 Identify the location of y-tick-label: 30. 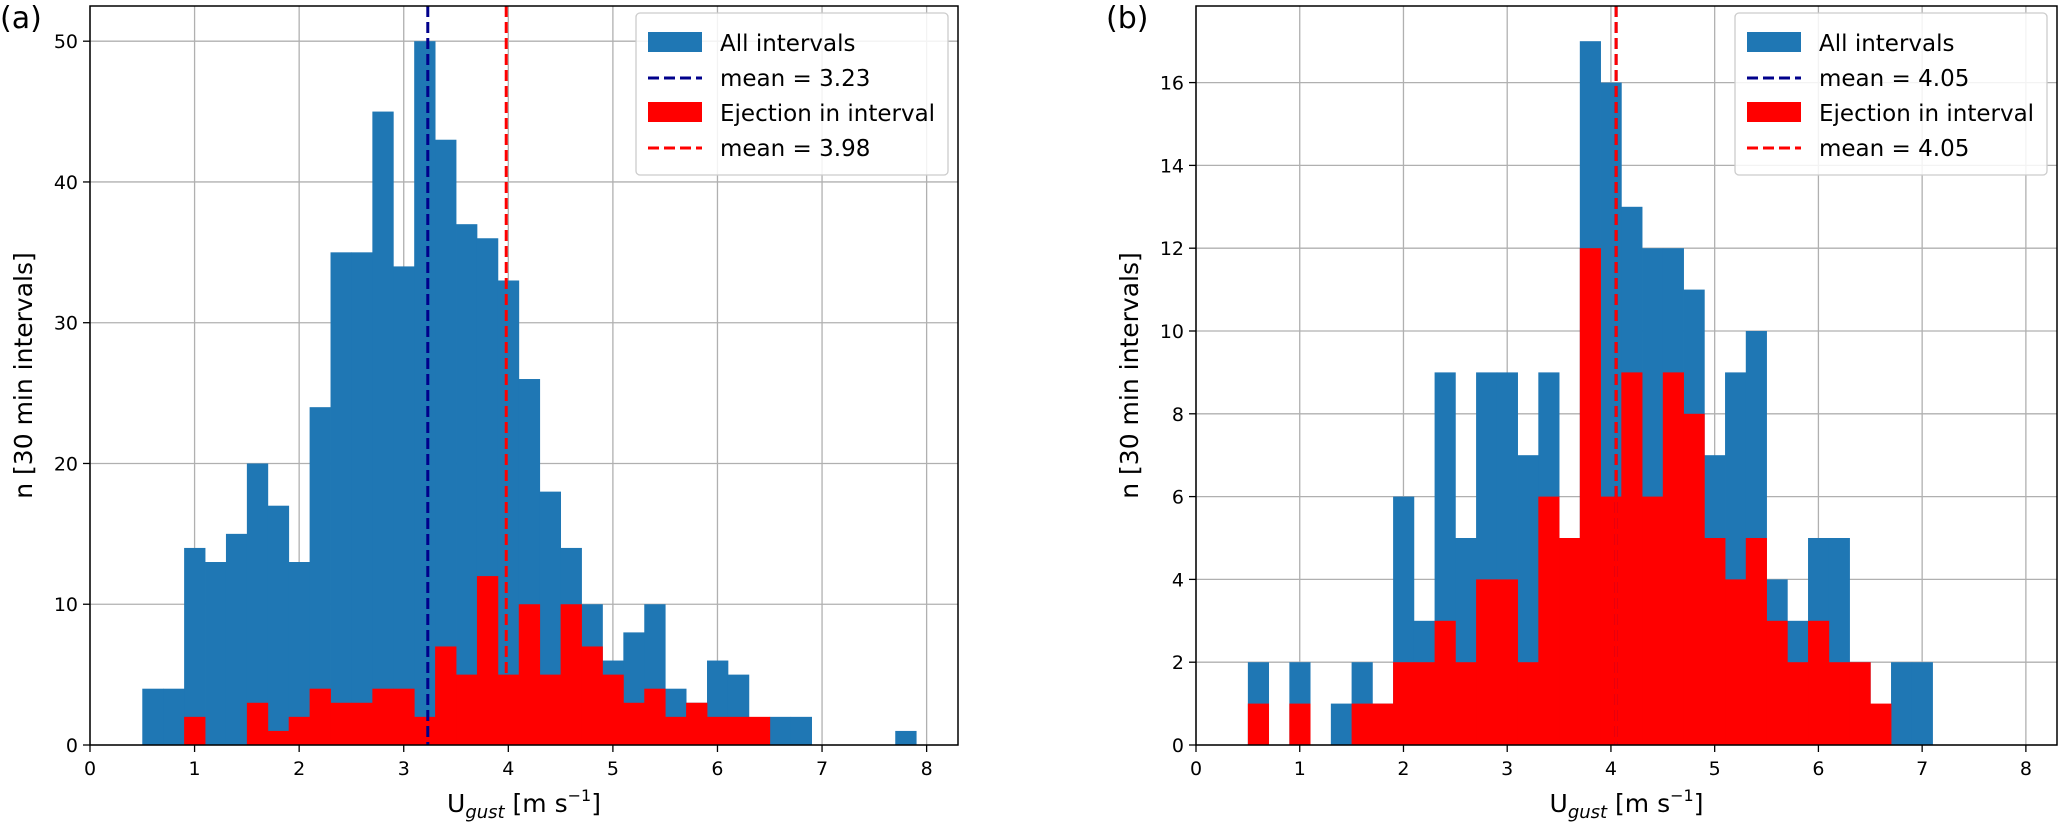
(66, 324).